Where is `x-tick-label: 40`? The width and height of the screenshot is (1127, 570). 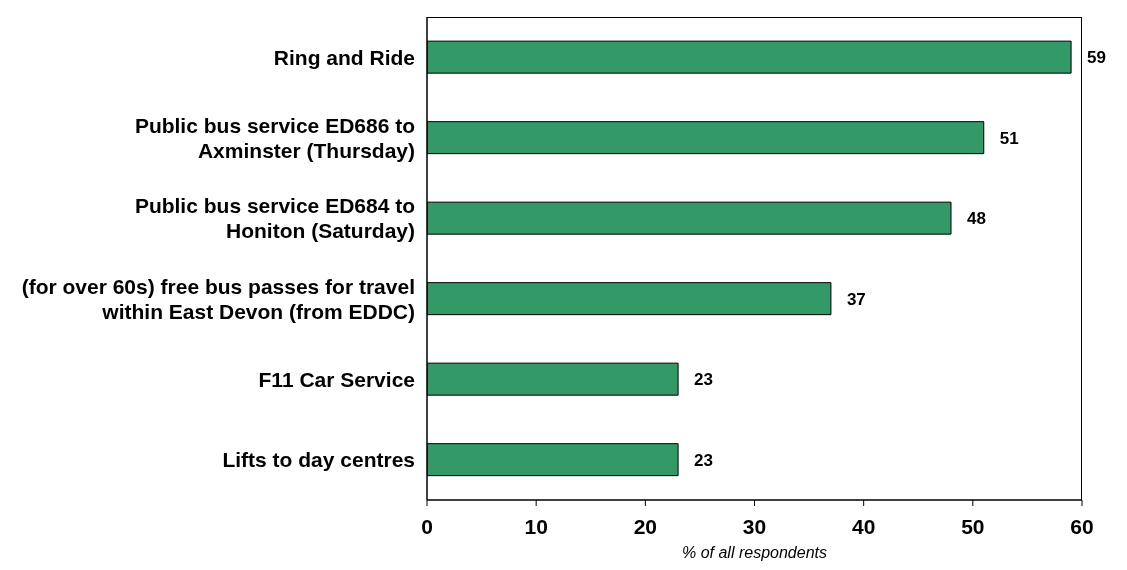
x-tick-label: 40 is located at coordinates (863, 526).